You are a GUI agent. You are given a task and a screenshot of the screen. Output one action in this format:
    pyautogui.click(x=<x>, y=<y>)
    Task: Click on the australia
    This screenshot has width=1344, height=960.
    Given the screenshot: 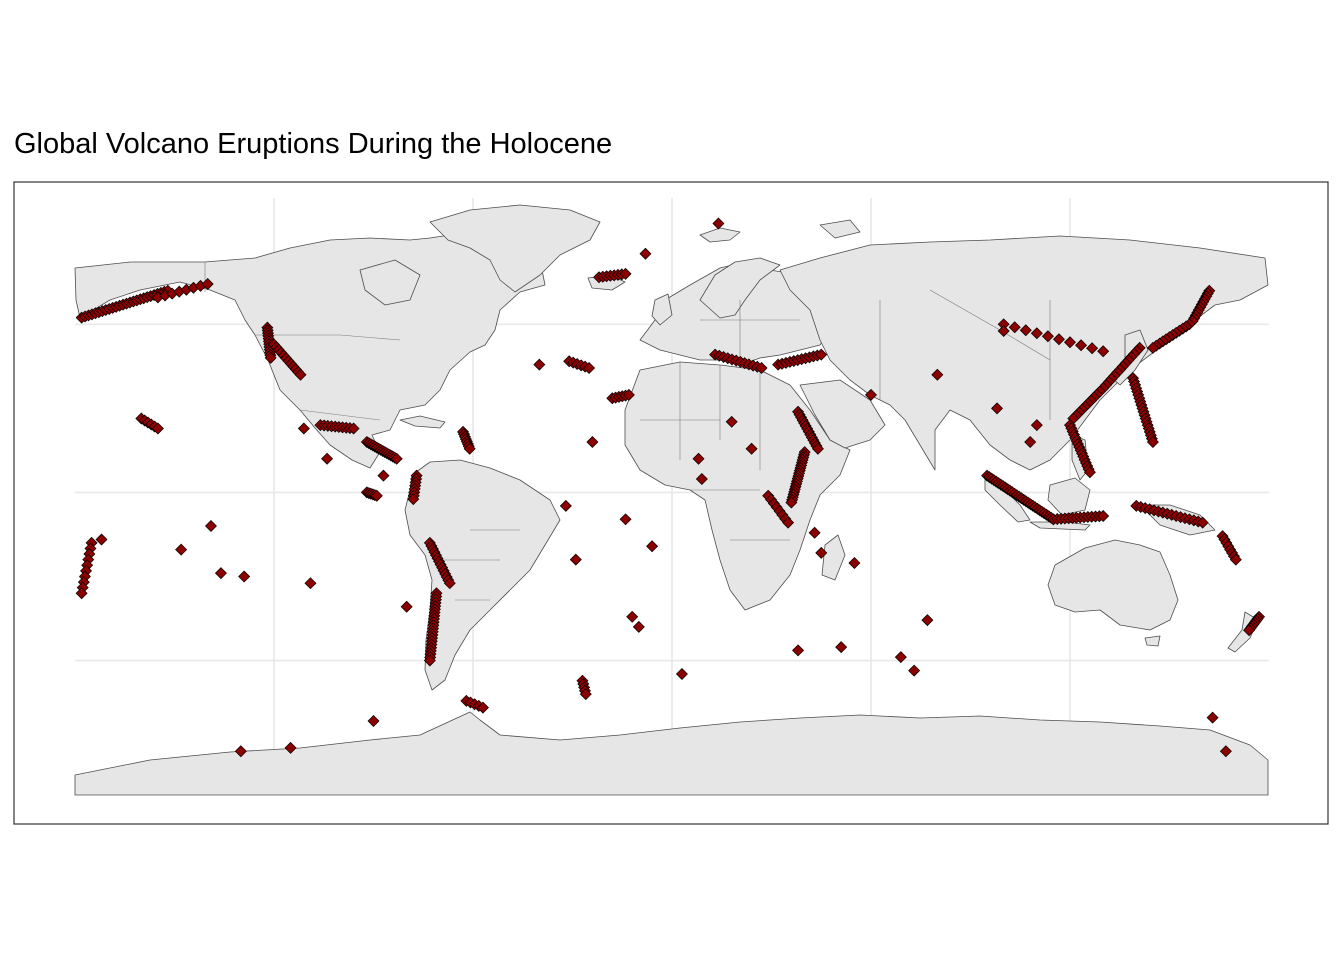 What is the action you would take?
    pyautogui.click(x=1113, y=585)
    